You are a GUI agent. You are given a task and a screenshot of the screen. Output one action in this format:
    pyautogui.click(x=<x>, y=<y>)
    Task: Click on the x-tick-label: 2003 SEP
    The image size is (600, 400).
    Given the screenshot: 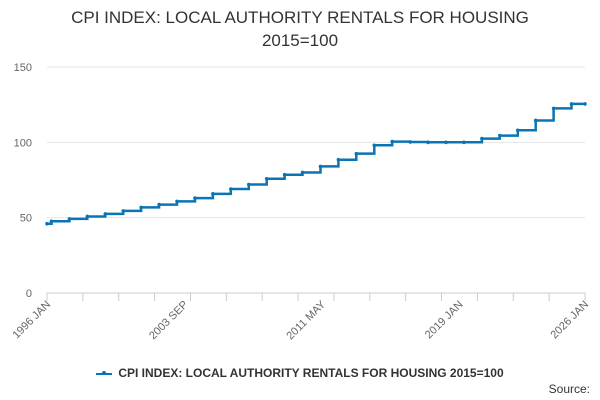 What is the action you would take?
    pyautogui.click(x=169, y=321)
    